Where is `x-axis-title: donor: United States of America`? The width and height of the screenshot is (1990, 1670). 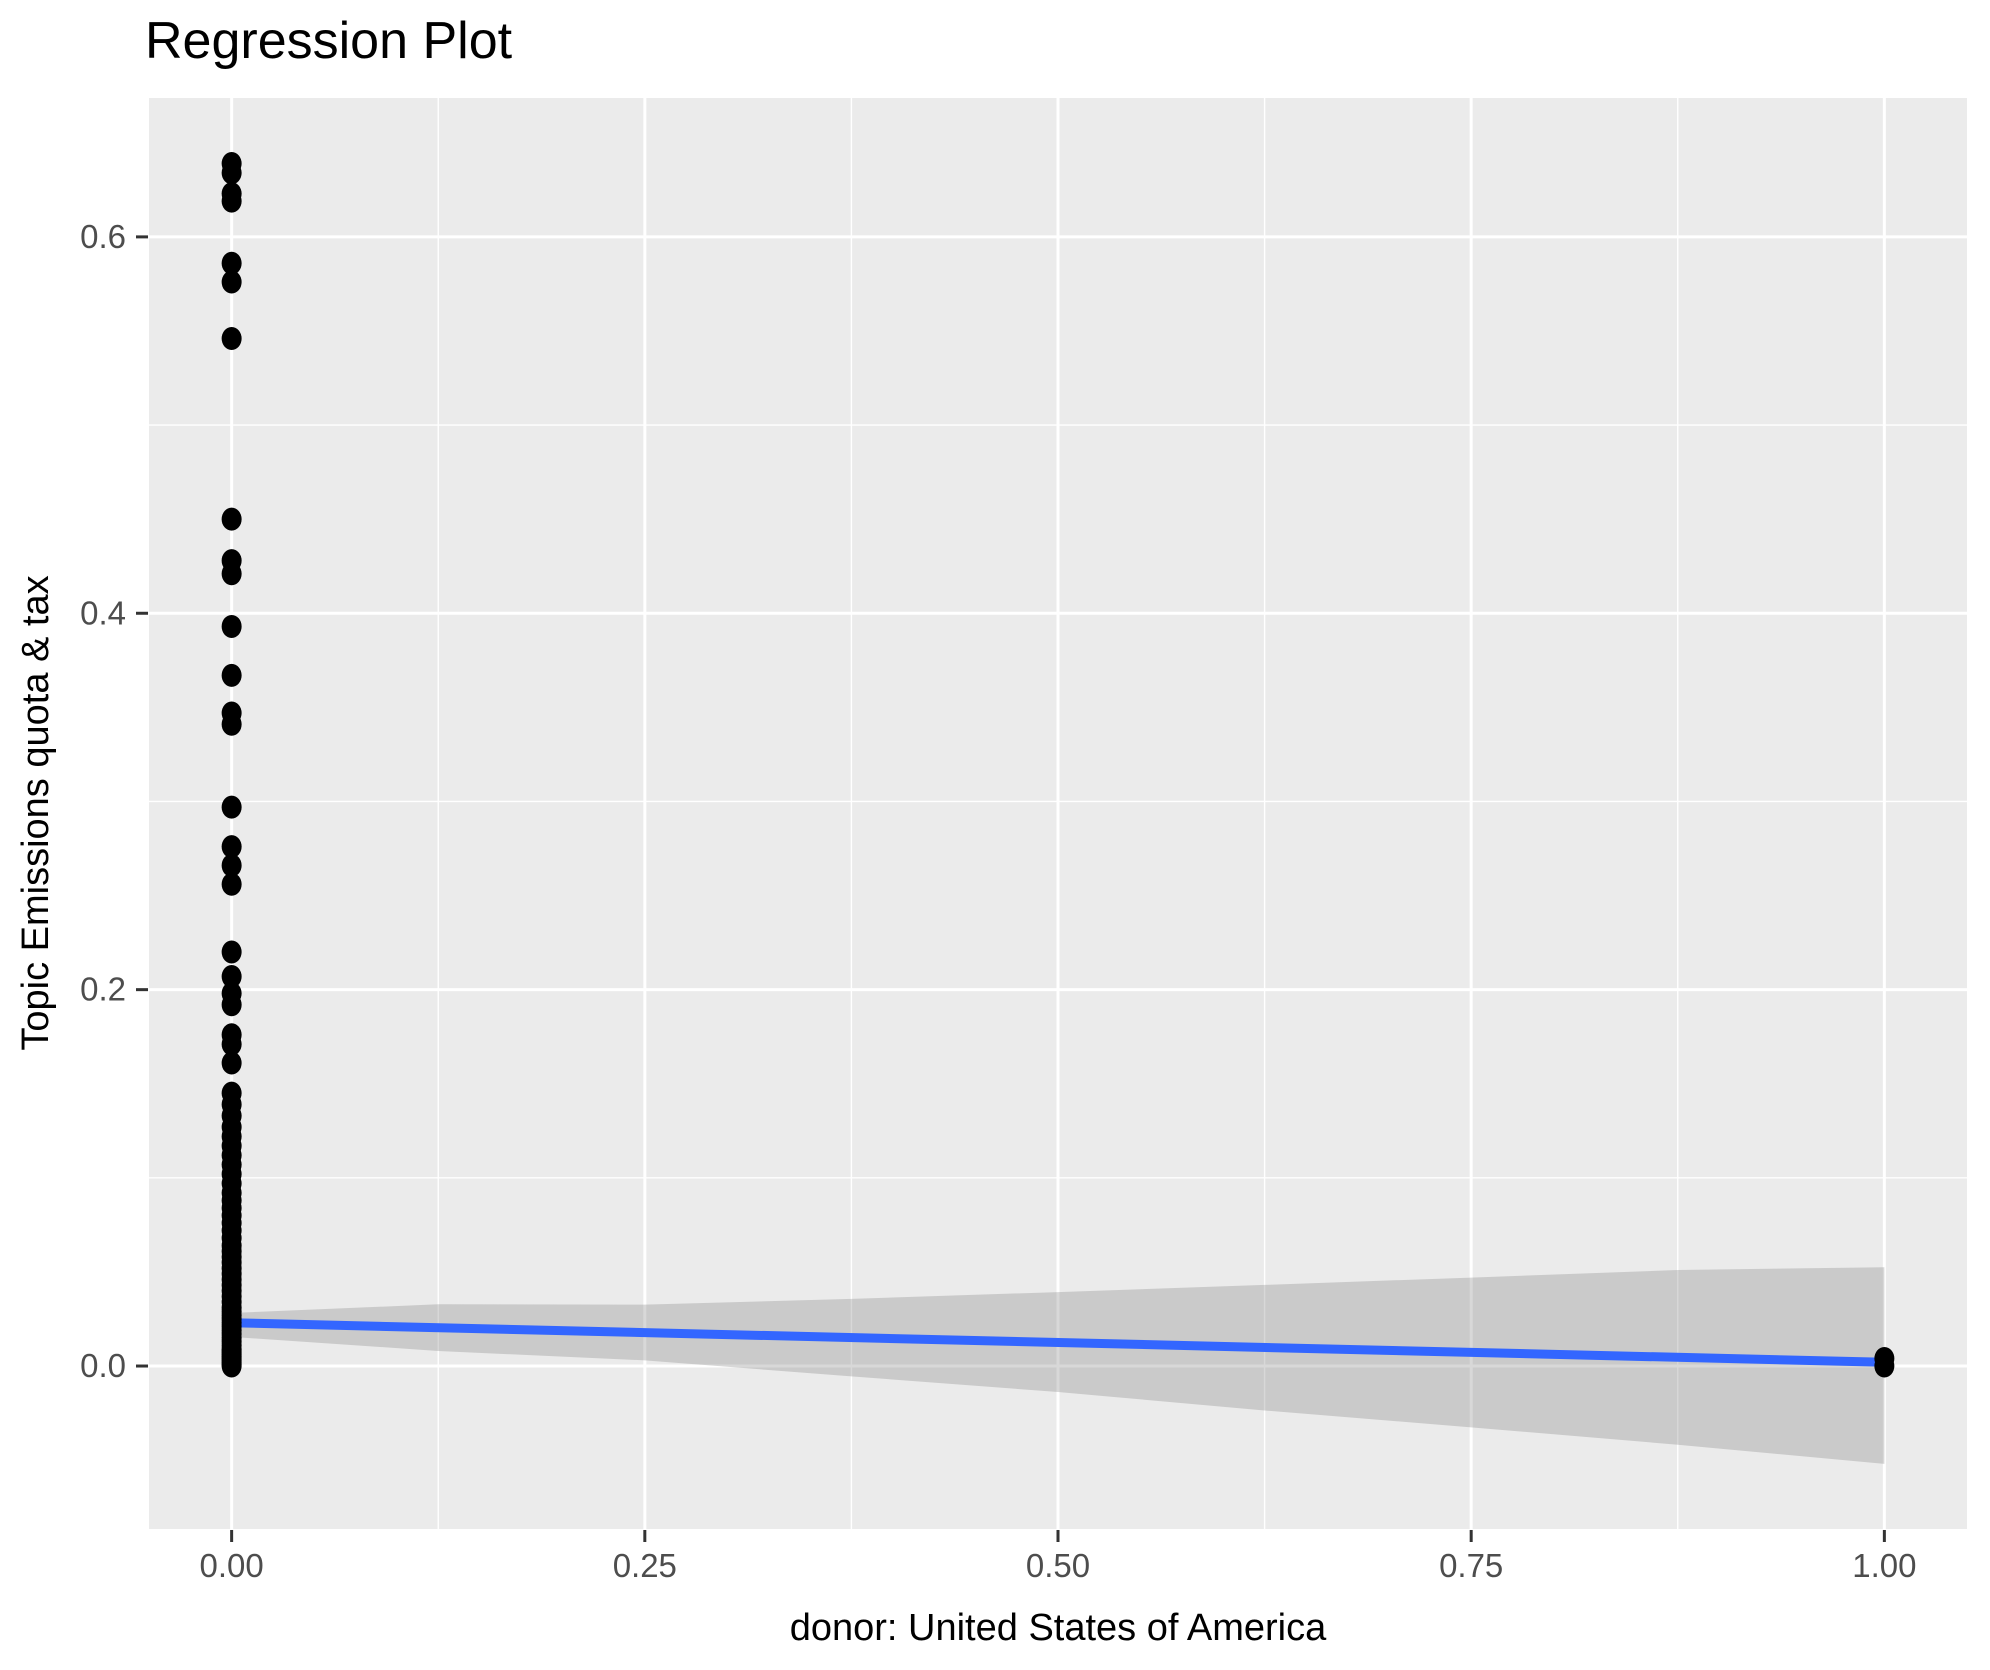 x-axis-title: donor: United States of America is located at coordinates (1058, 1628).